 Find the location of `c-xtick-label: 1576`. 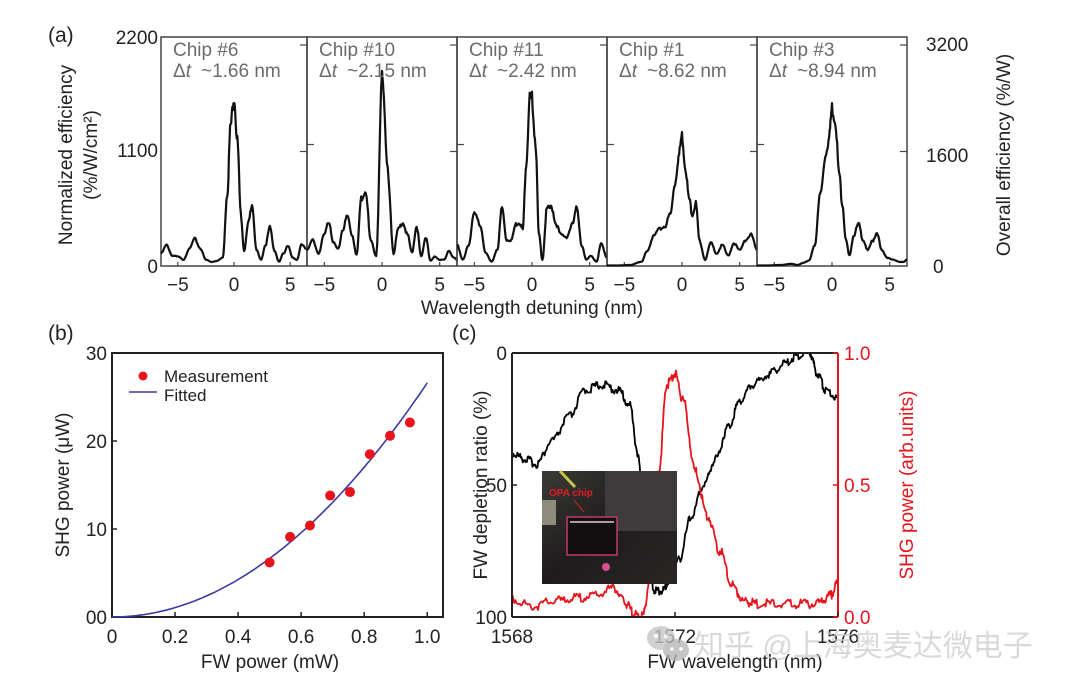

c-xtick-label: 1576 is located at coordinates (838, 637).